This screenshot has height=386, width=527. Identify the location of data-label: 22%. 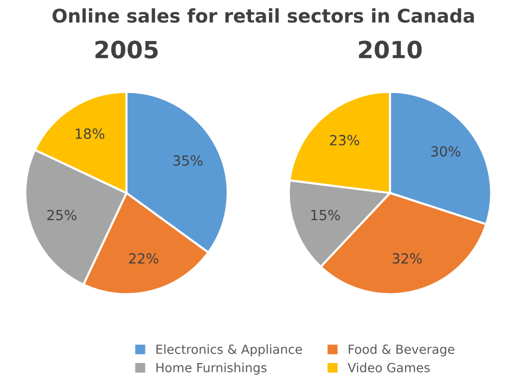
(143, 258).